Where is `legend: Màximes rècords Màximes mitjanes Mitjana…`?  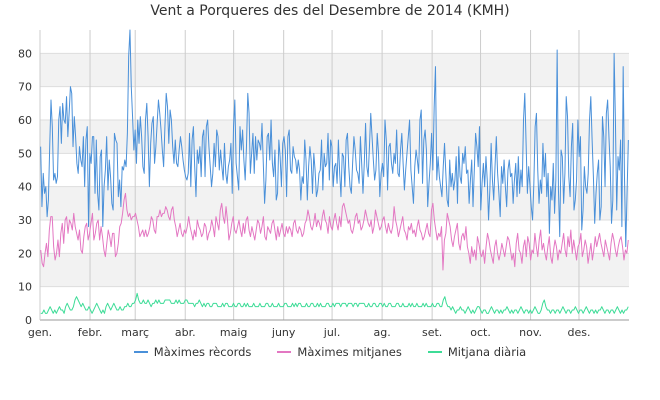 legend: Màximes rècords Màximes mitjanes Mitjana… is located at coordinates (330, 352).